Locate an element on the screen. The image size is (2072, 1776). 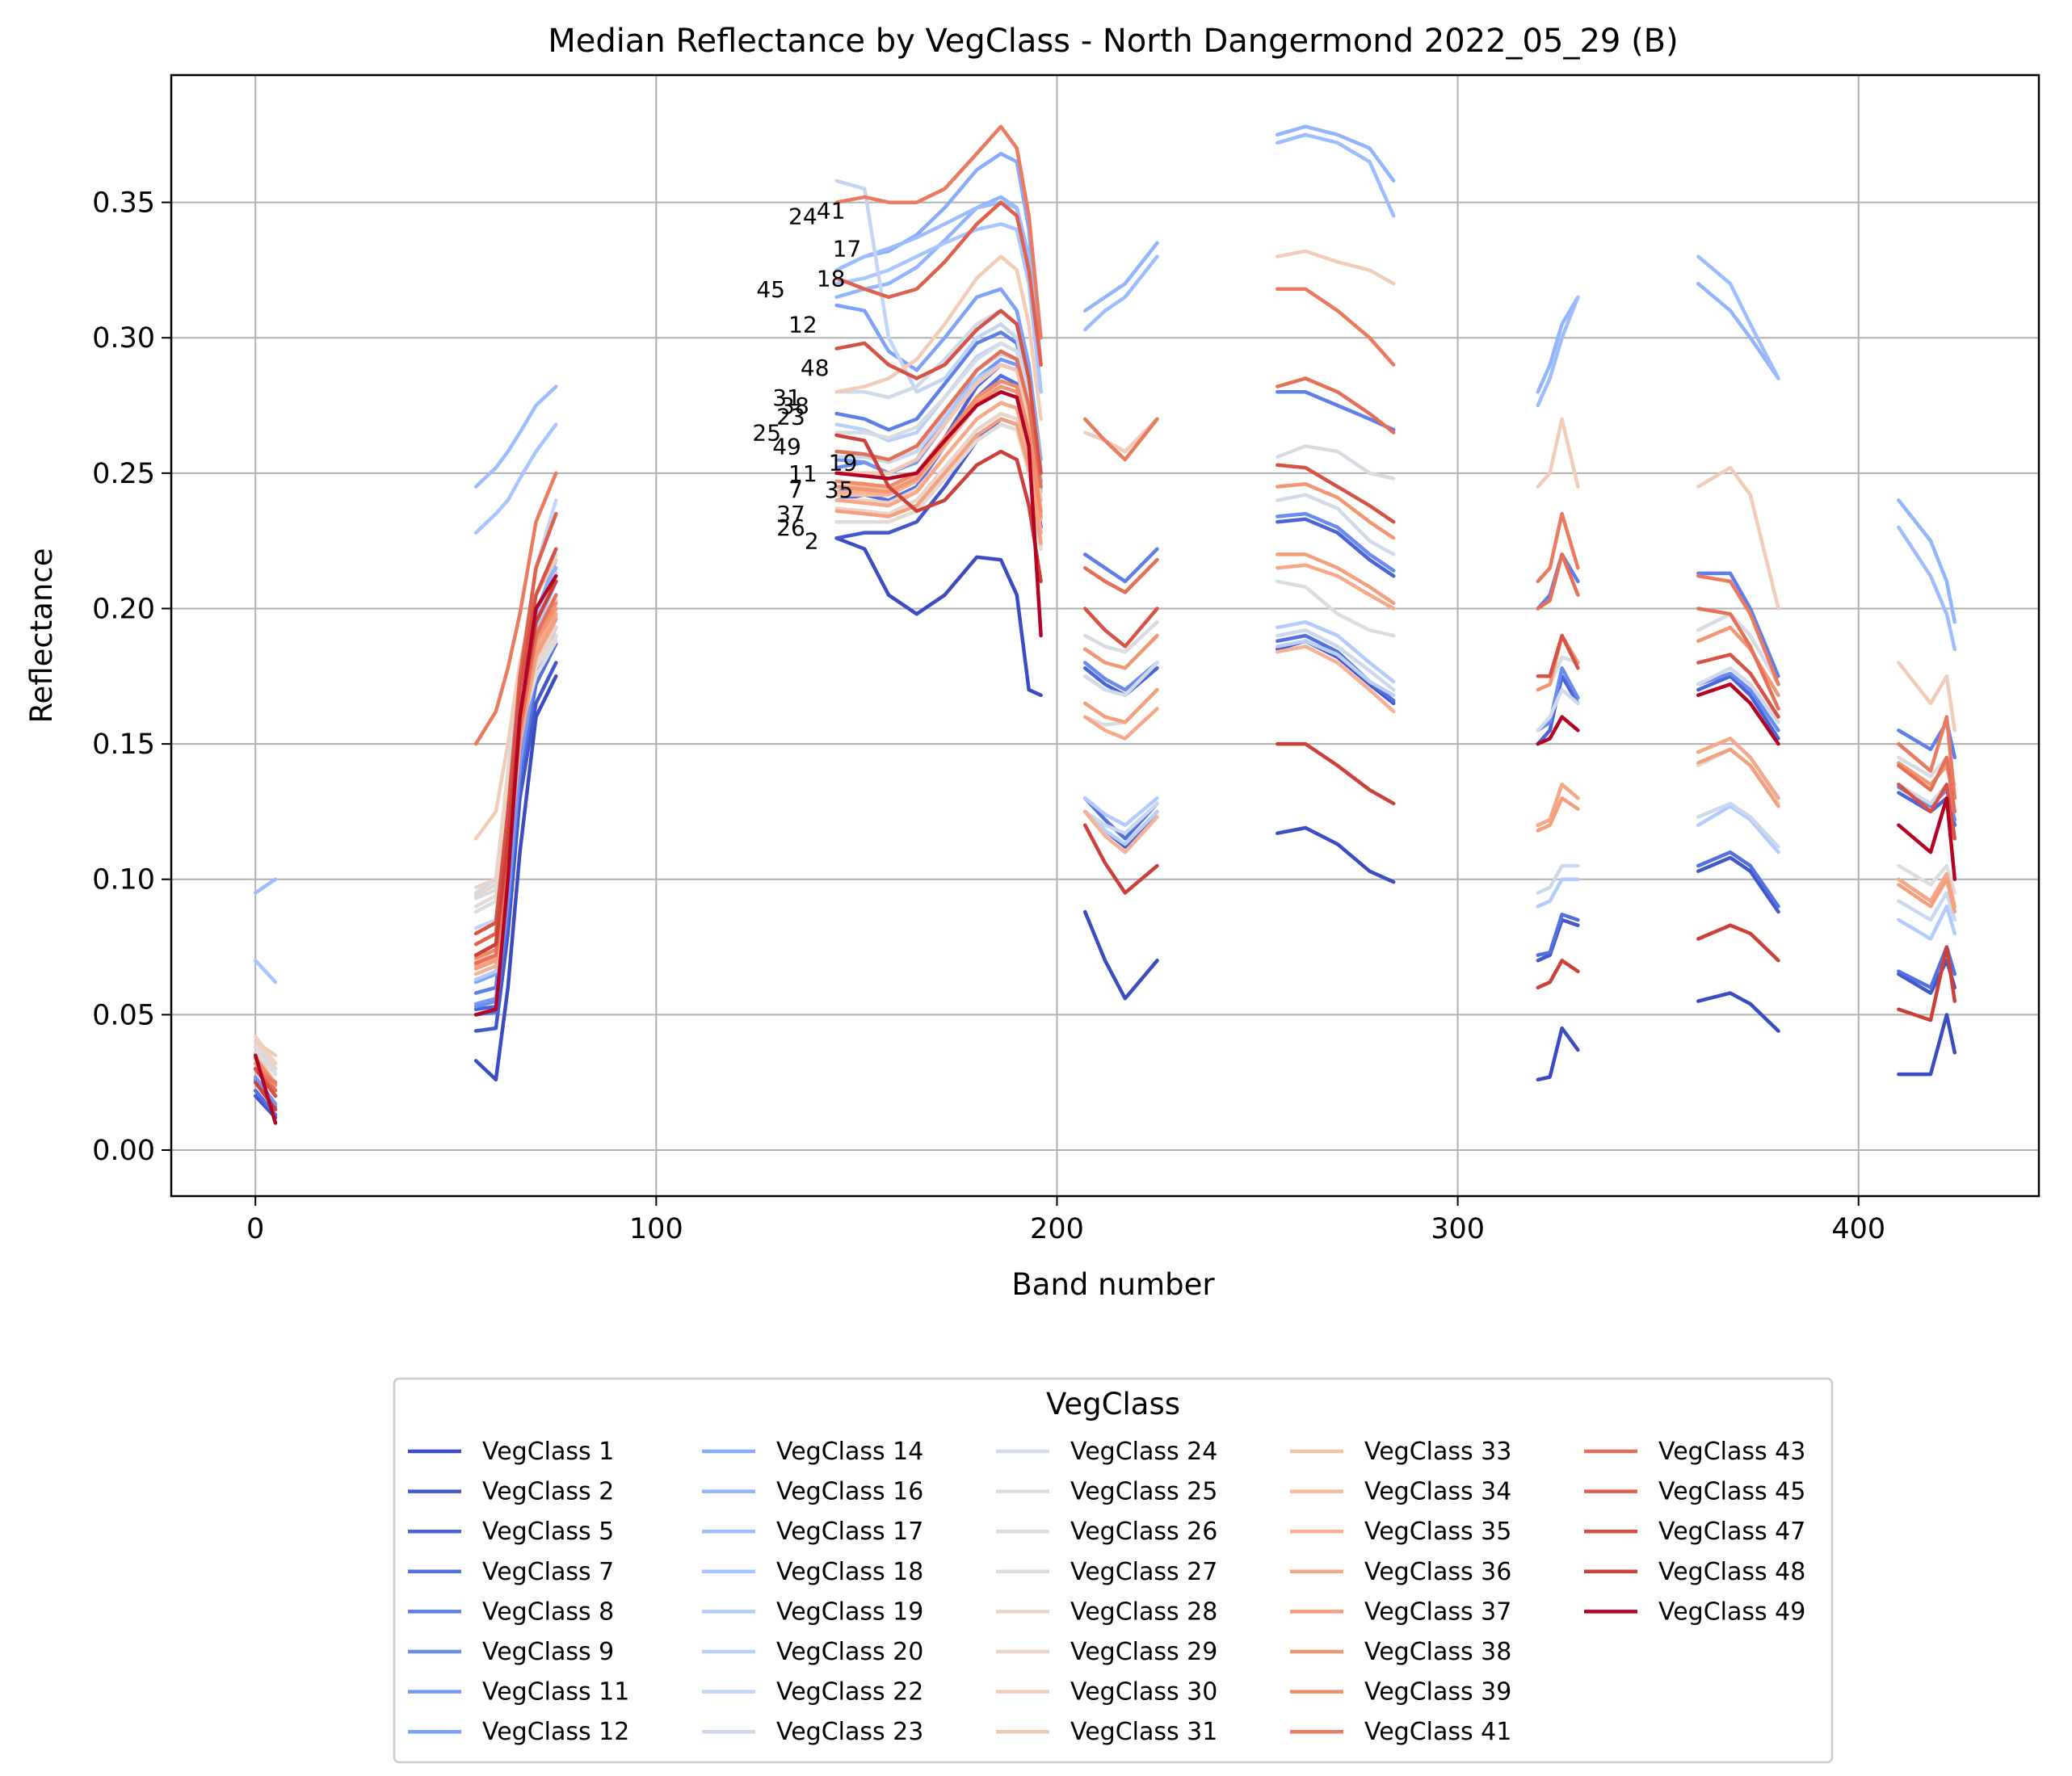
x-tick-label: 200 is located at coordinates (1057, 1229).